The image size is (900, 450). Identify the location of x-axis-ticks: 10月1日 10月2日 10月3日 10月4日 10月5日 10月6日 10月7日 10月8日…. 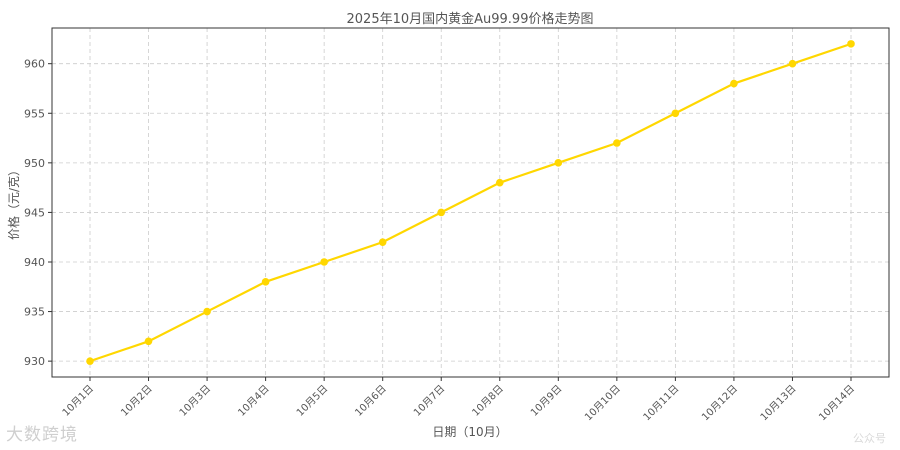
(458, 400).